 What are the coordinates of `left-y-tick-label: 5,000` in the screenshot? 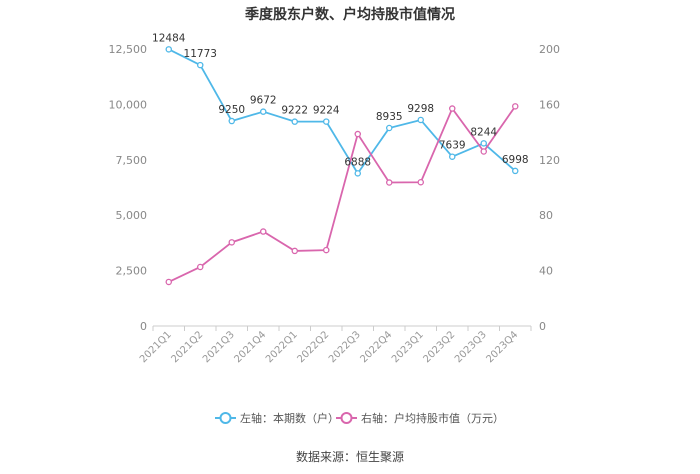 It's located at (132, 215).